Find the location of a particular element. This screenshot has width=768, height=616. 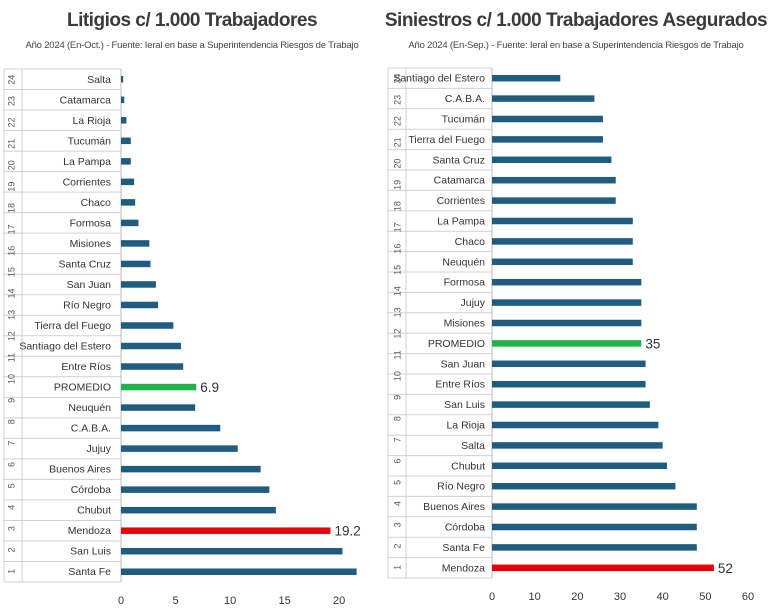

litigios-category-label: Formosa is located at coordinates (91, 223).